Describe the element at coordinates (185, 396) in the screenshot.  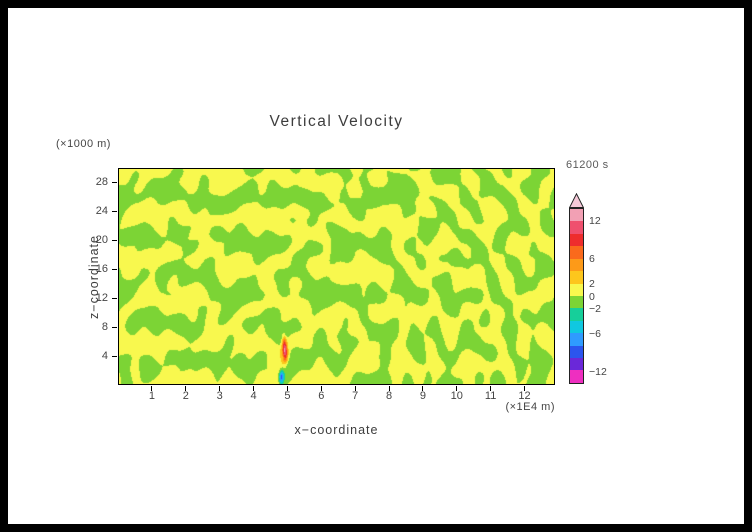
I see `x-tick-label: 2` at that location.